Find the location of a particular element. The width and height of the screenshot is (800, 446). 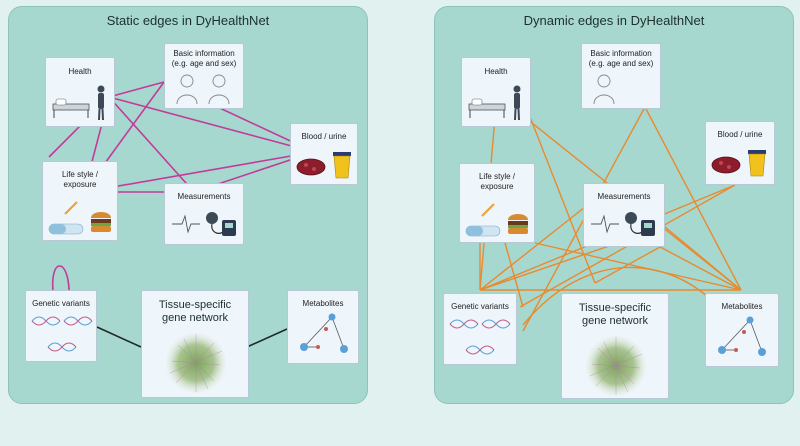

panel-title: Static edges in DyHealthNet is located at coordinates (188, 20).